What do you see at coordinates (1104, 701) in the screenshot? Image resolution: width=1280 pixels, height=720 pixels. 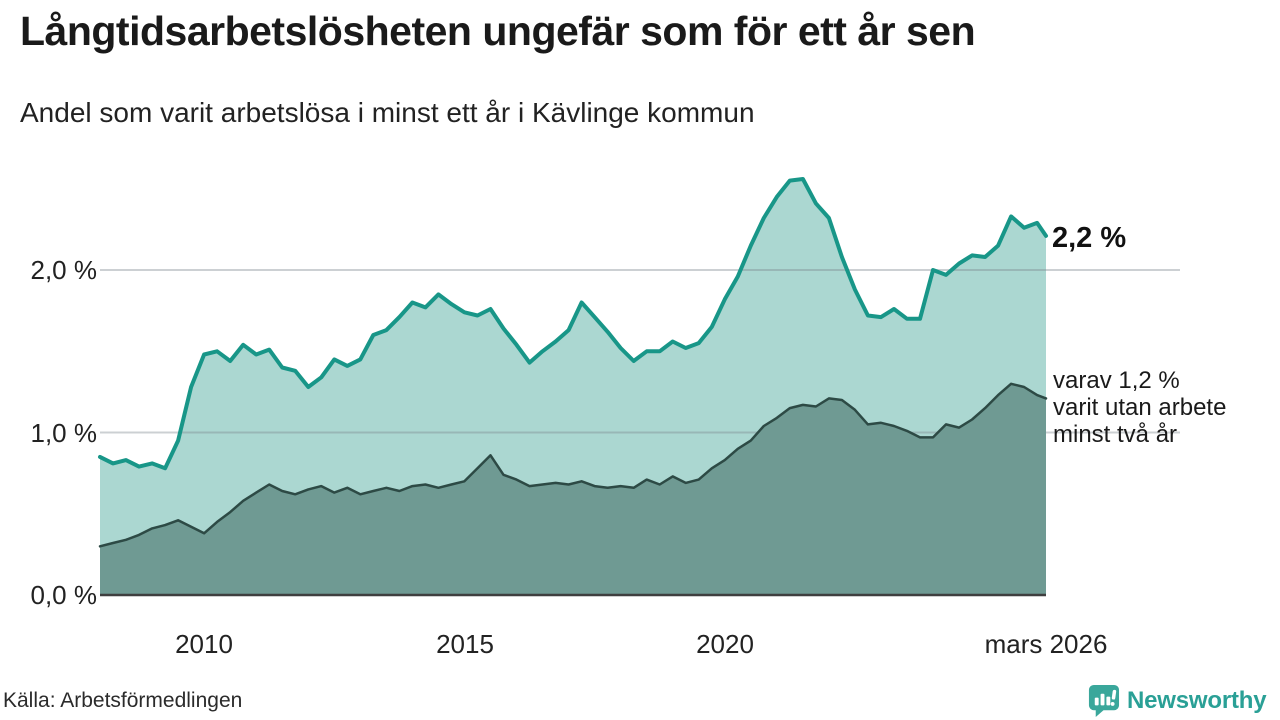 I see `chart-bubble-icon` at bounding box center [1104, 701].